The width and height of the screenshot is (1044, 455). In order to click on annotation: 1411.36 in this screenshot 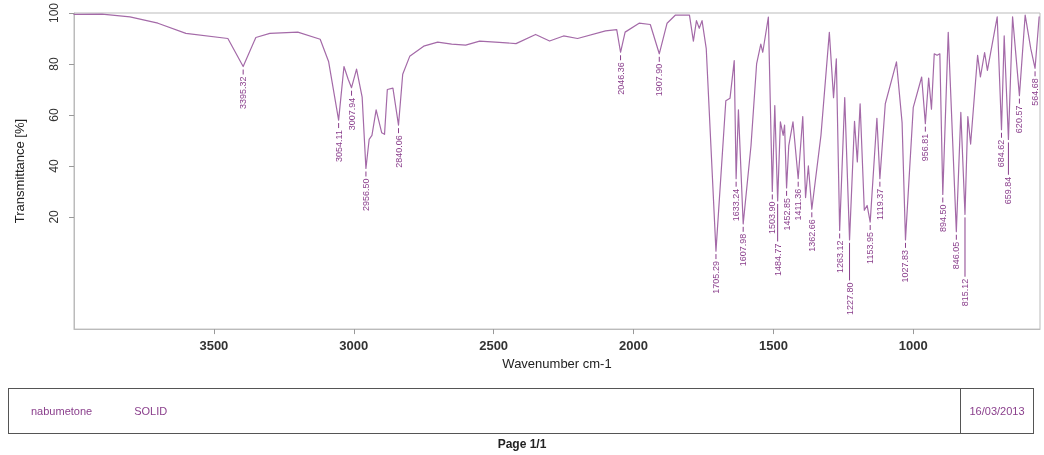, I will do `click(798, 204)`.